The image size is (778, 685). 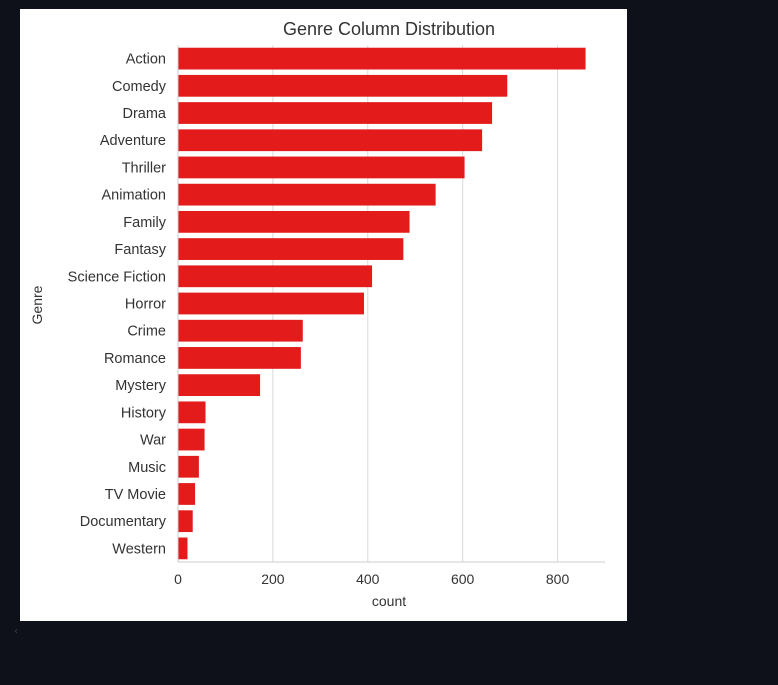 What do you see at coordinates (135, 359) in the screenshot?
I see `category-label: Romance` at bounding box center [135, 359].